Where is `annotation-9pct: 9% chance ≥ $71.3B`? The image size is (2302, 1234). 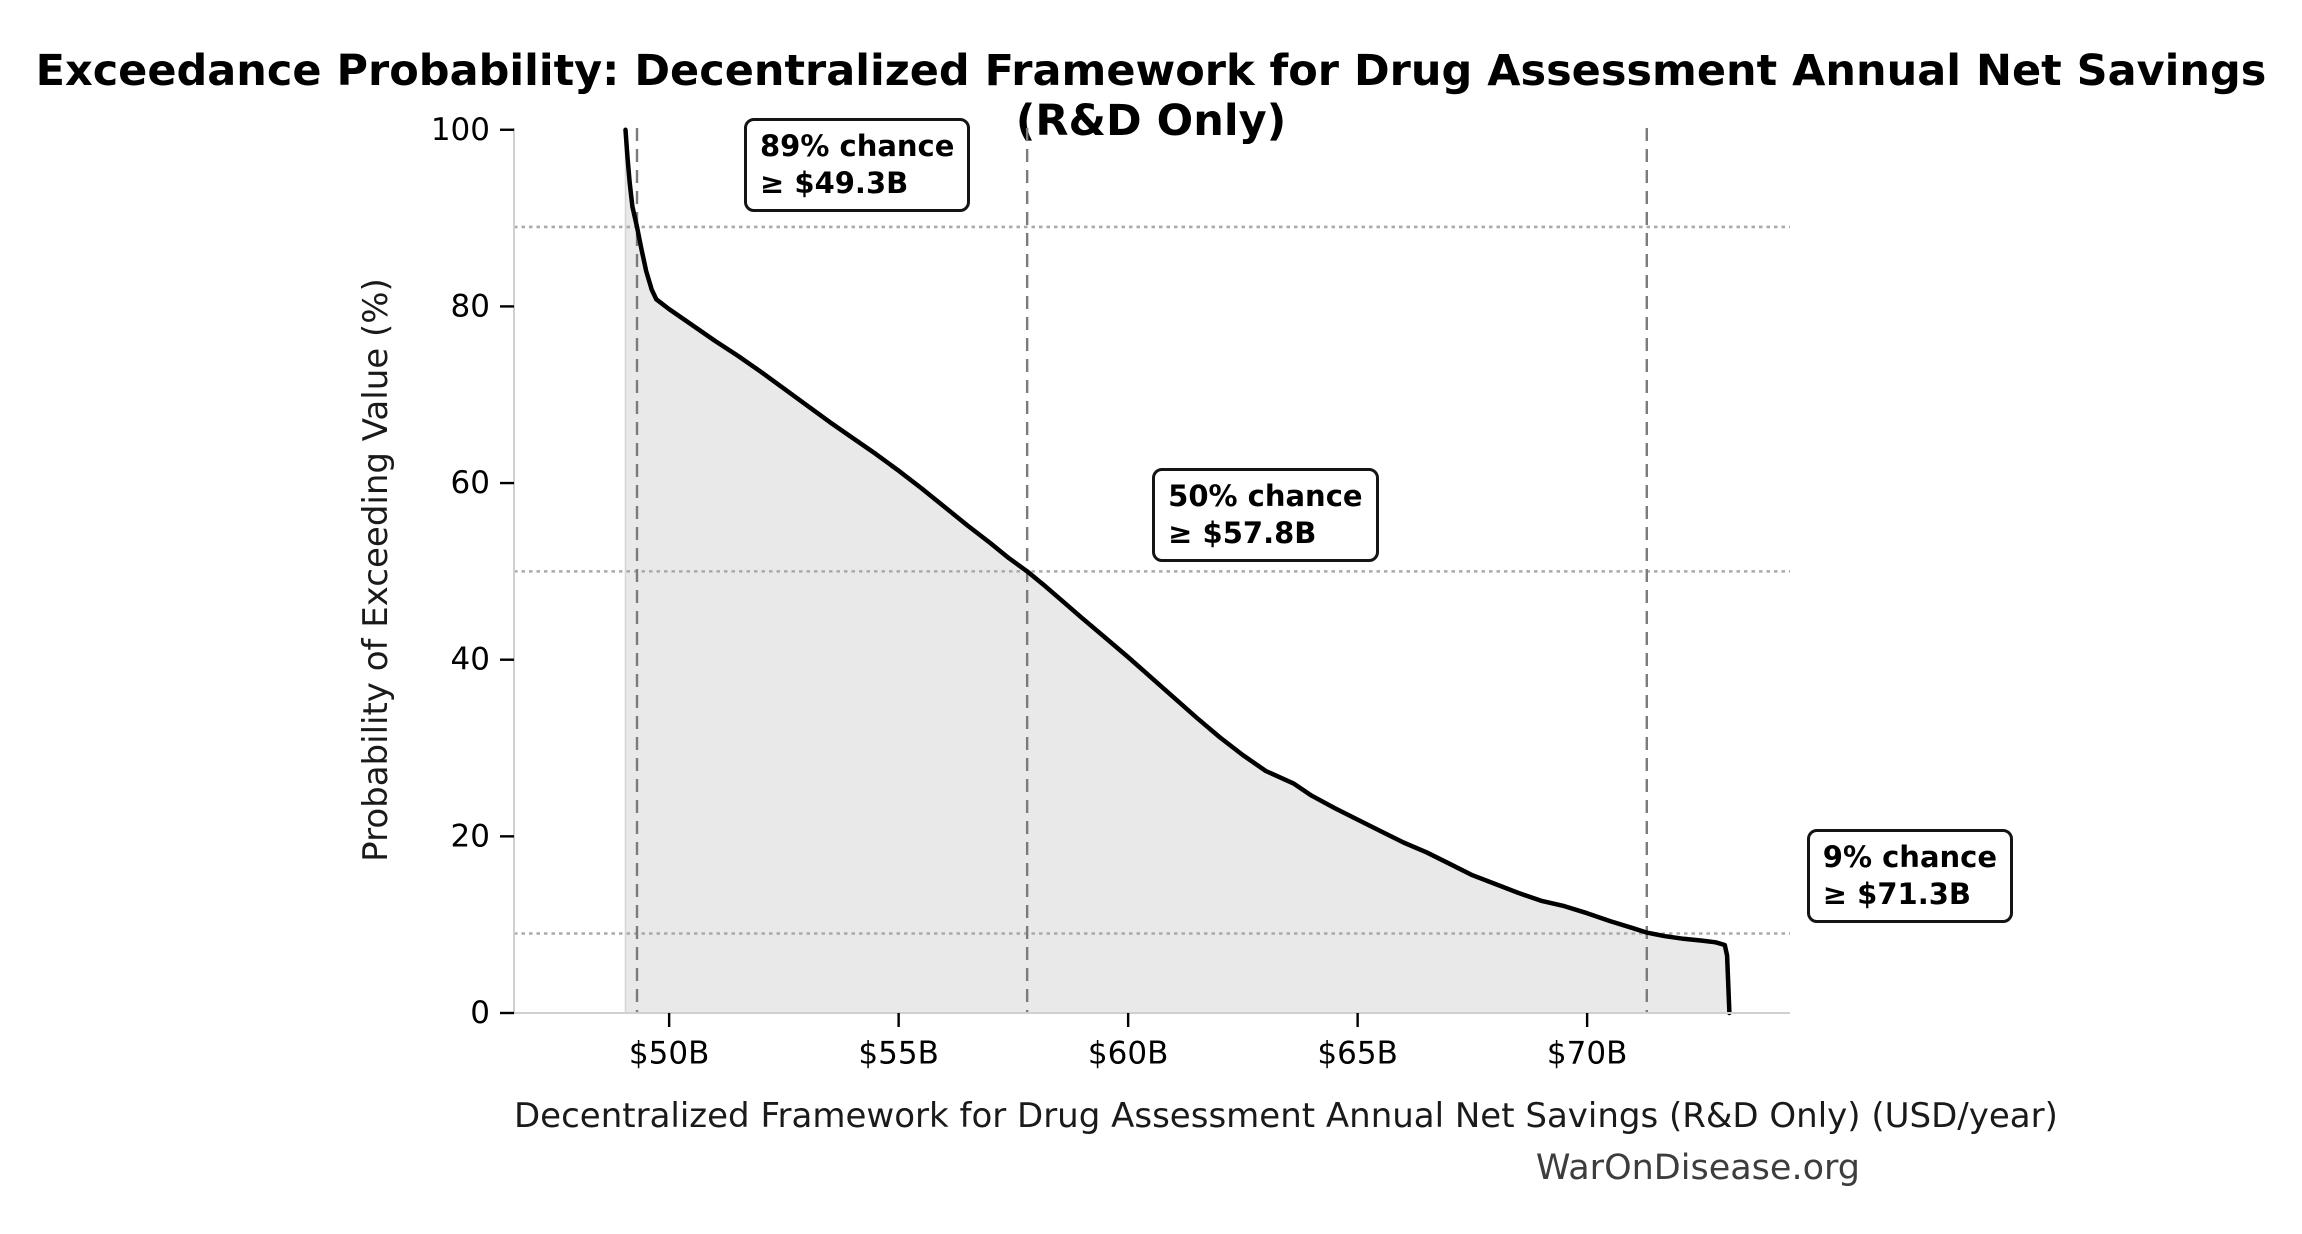 annotation-9pct: 9% chance ≥ $71.3B is located at coordinates (1910, 875).